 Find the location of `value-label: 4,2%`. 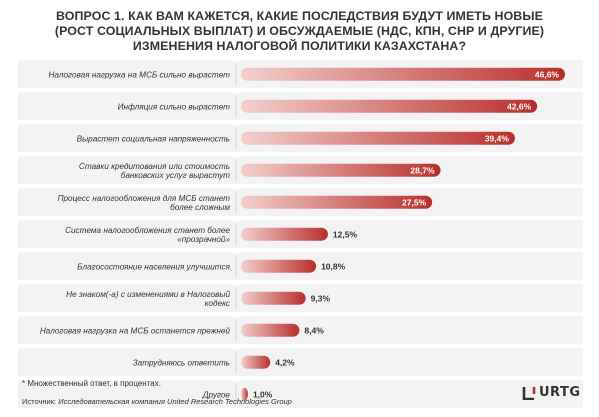

value-label: 4,2% is located at coordinates (285, 362).